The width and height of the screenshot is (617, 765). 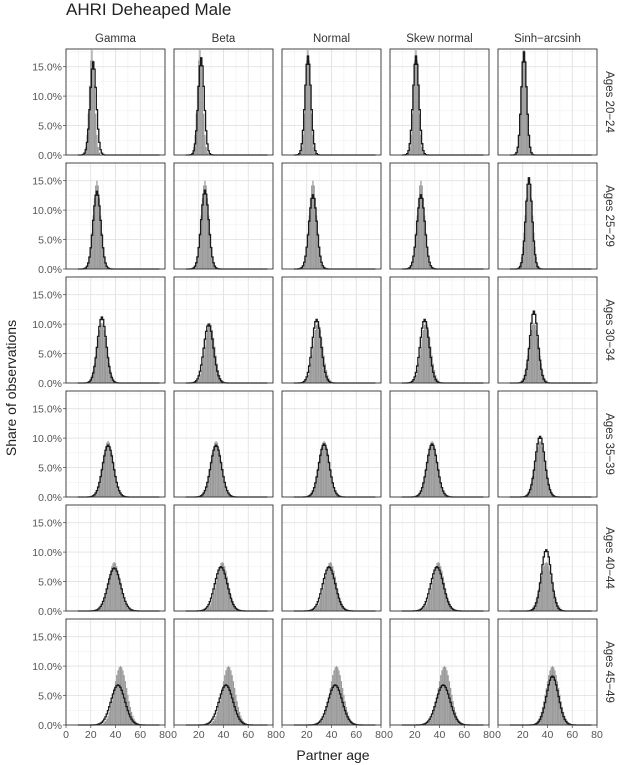 What do you see at coordinates (439, 39) in the screenshot?
I see `column-strip-label: Skew normal` at bounding box center [439, 39].